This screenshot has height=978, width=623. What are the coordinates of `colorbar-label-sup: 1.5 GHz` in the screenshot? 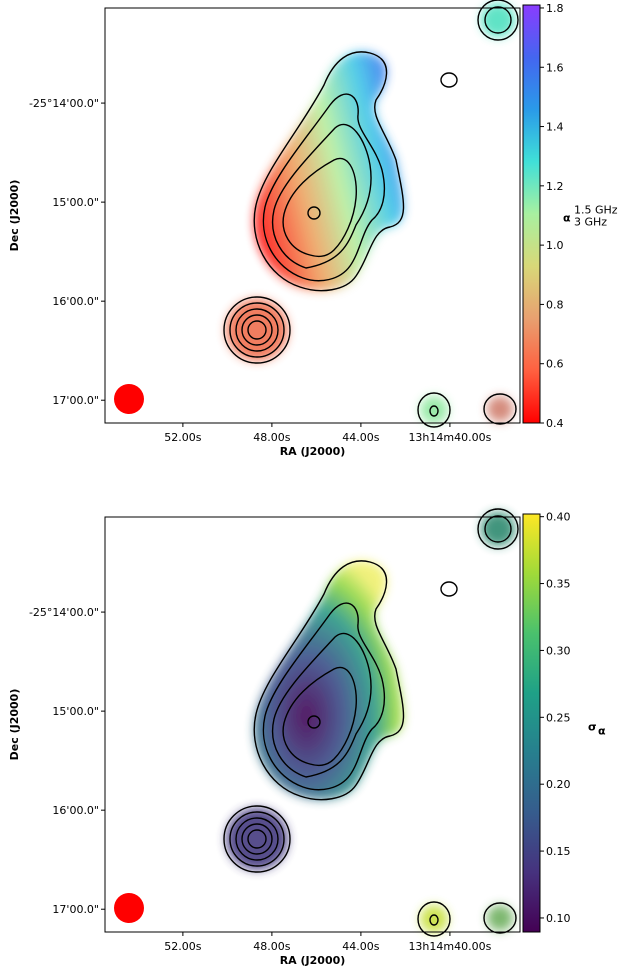 It's located at (596, 210).